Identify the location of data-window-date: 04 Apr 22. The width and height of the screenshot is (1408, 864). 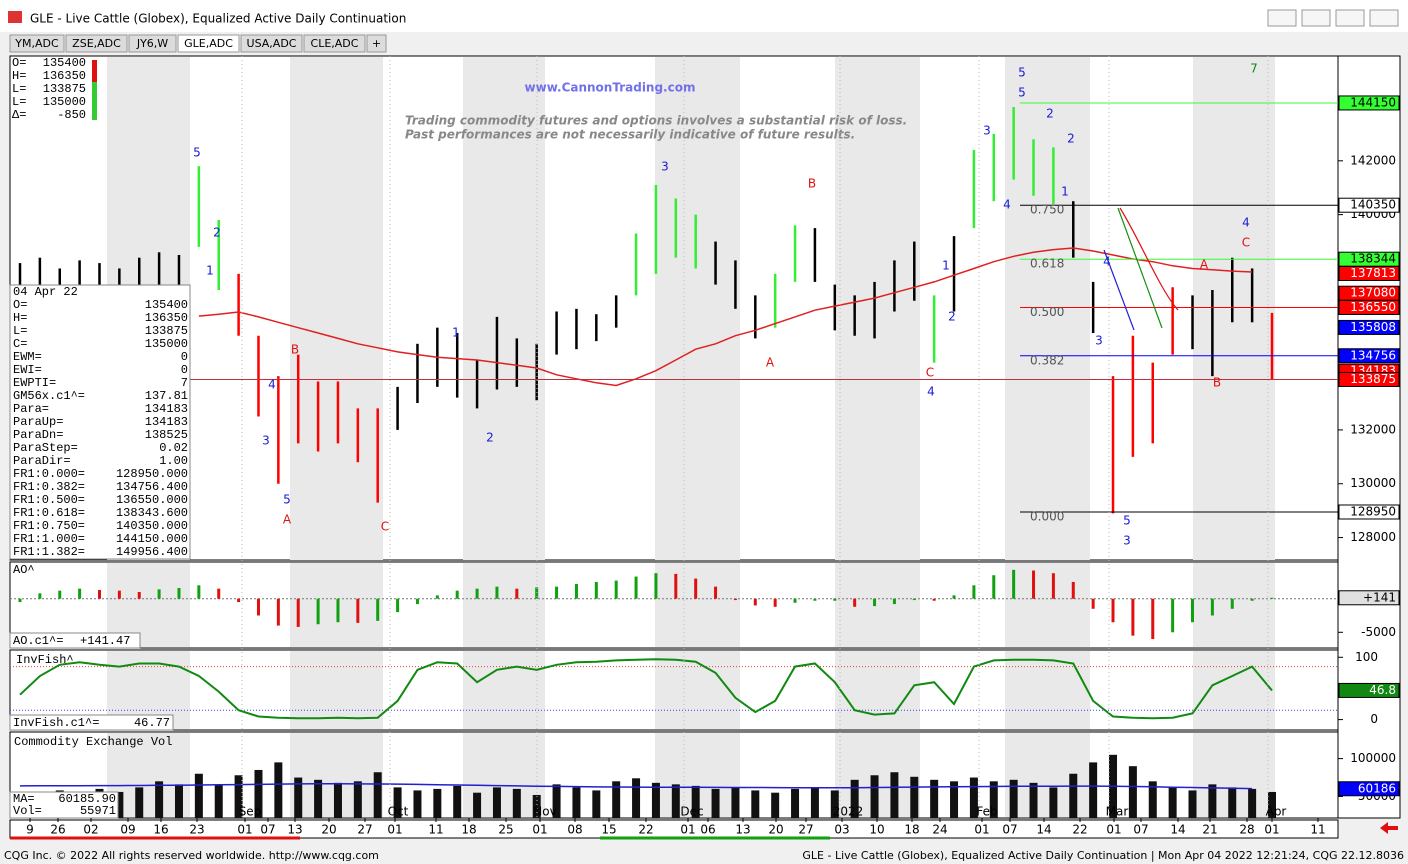
(45, 292).